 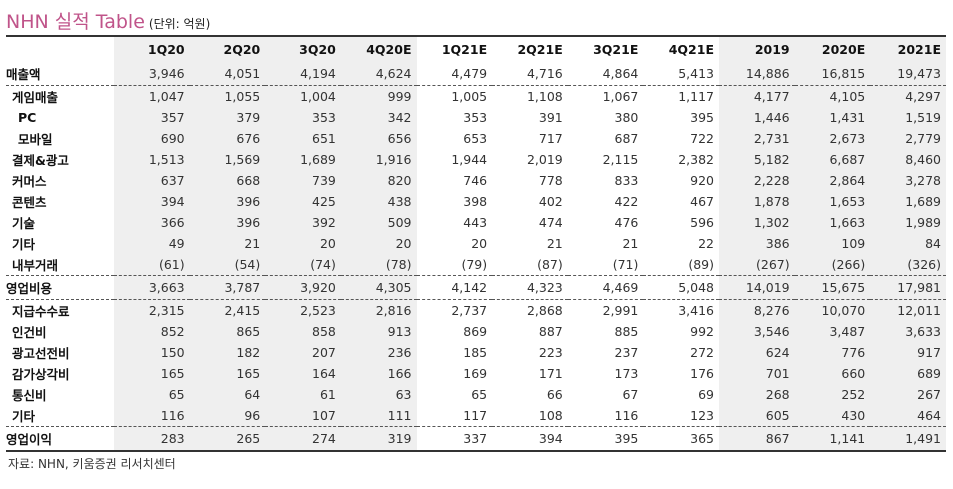 What do you see at coordinates (60, 287) in the screenshot?
I see `row-label: 영업비용` at bounding box center [60, 287].